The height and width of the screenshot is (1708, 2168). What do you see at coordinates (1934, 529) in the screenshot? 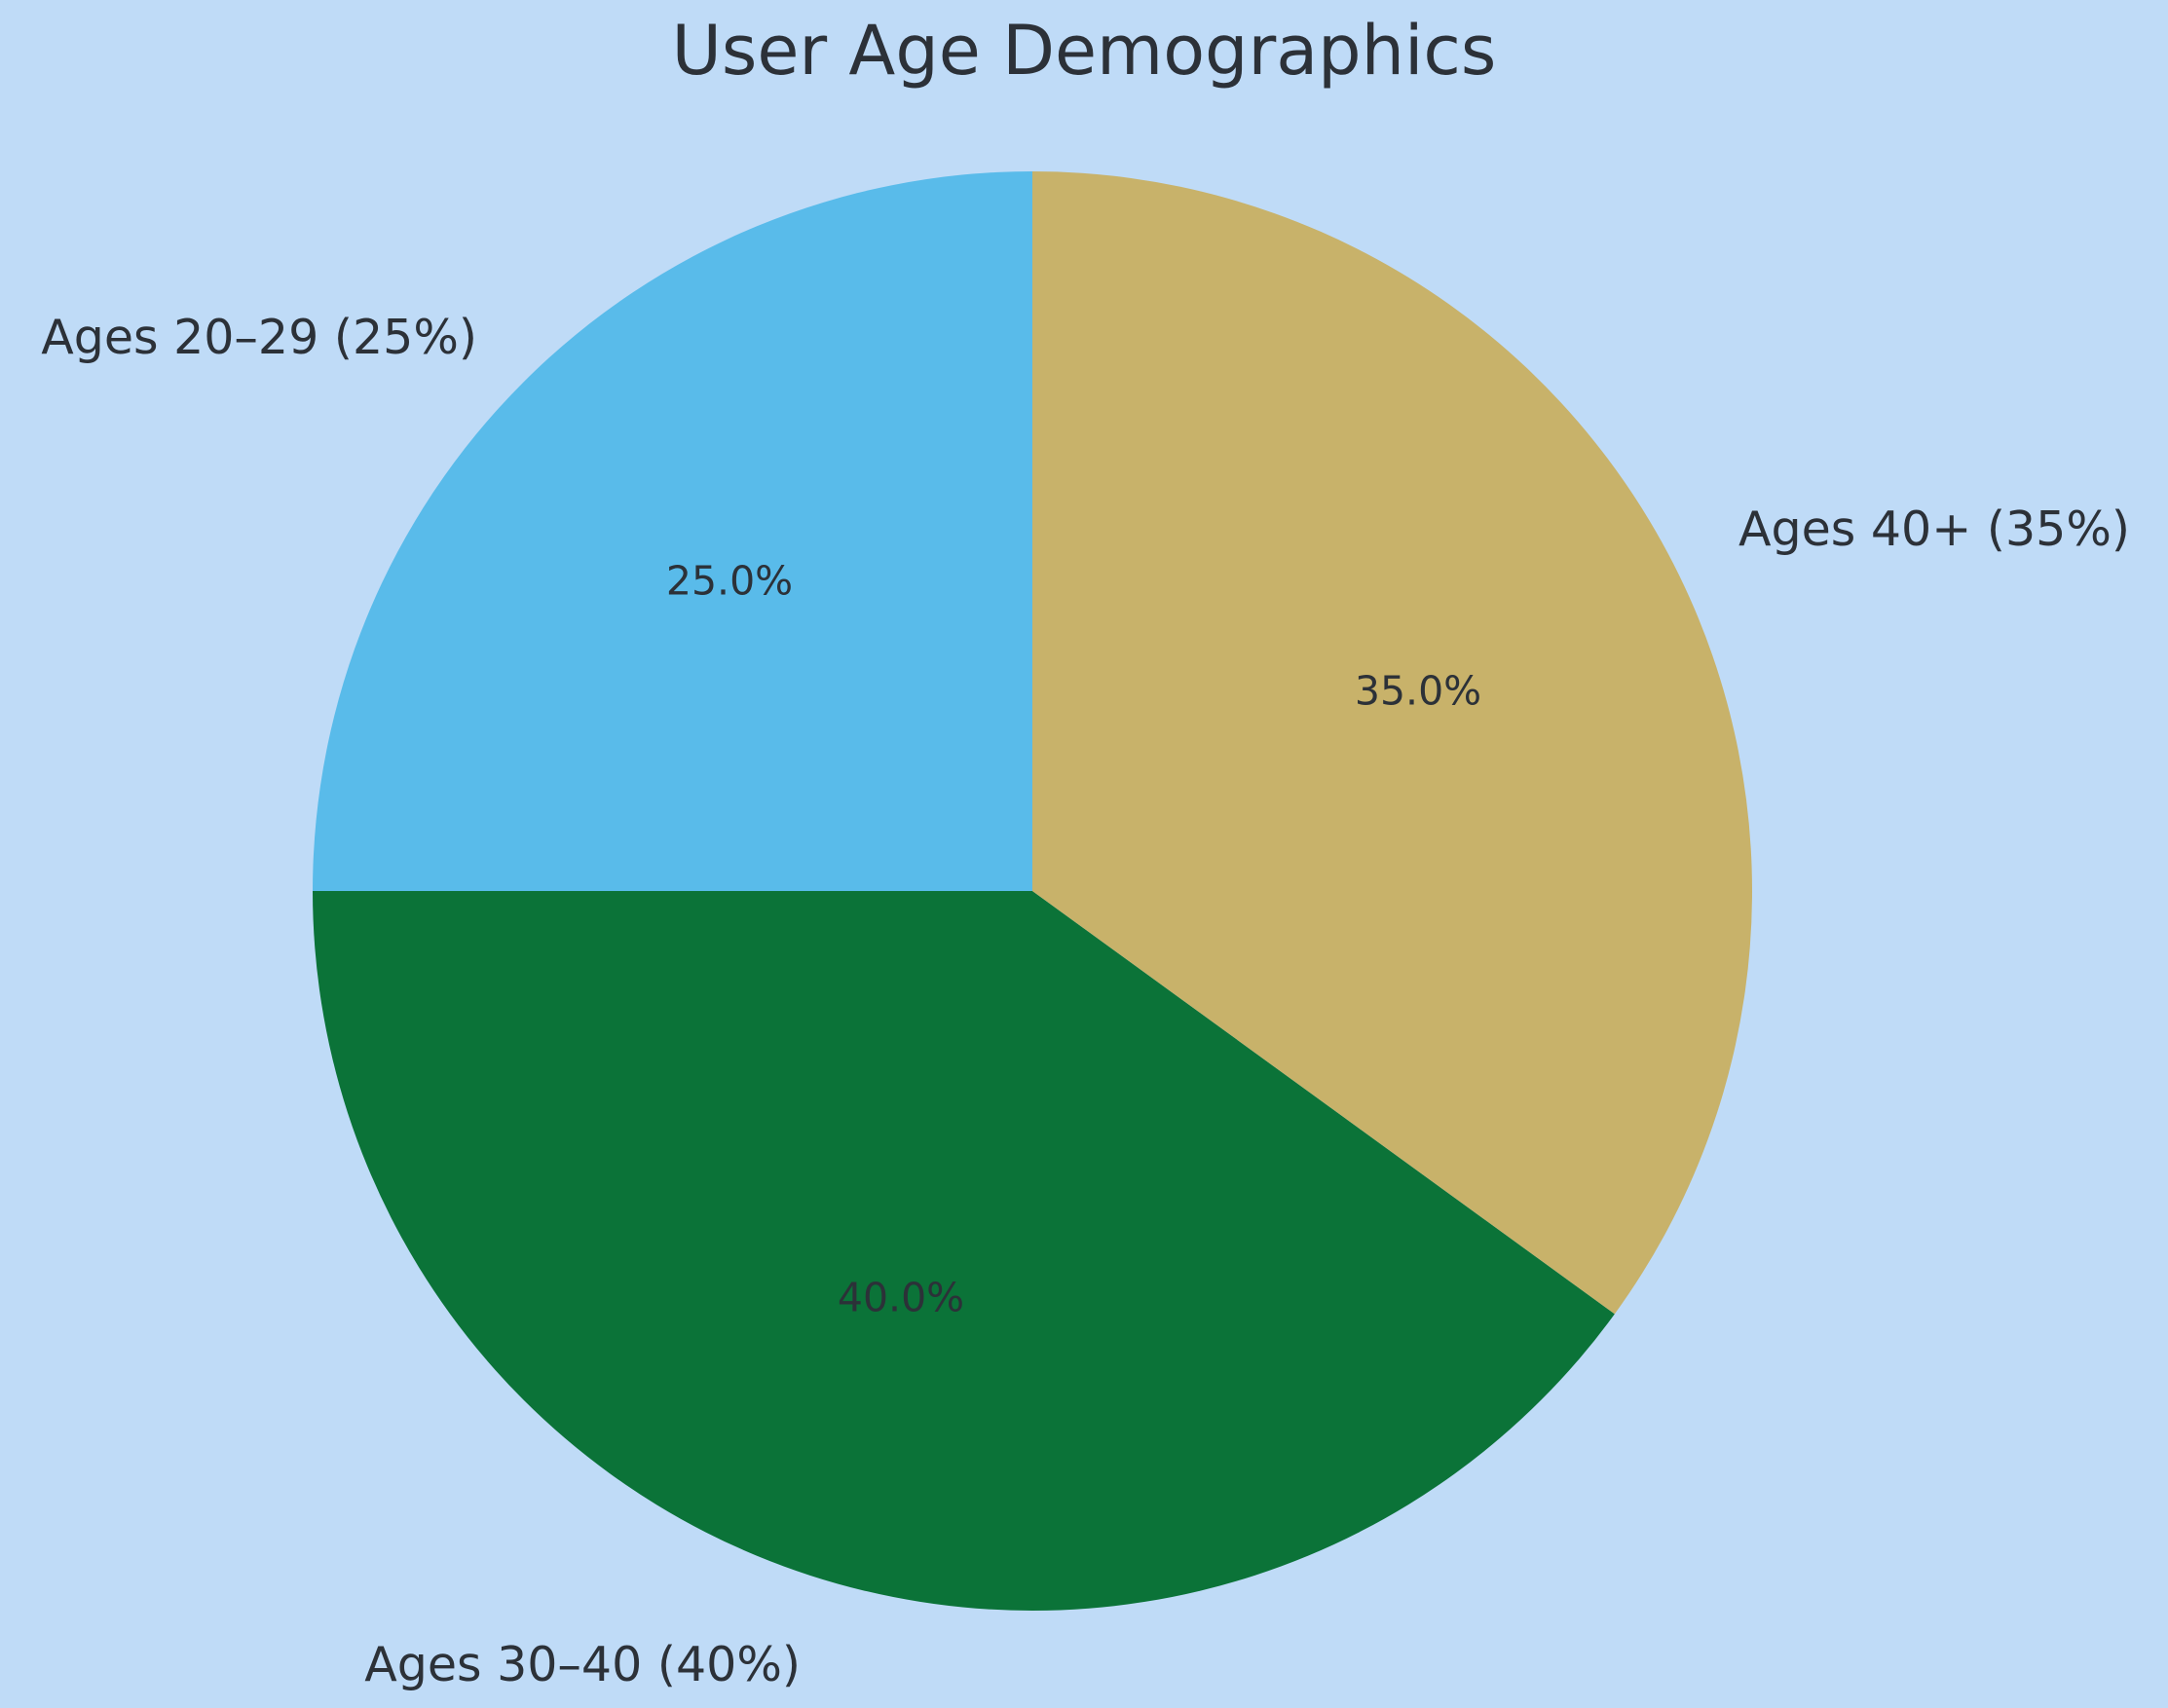
I see `slice-label-ages-40-plus: Ages 40+ (35%)` at bounding box center [1934, 529].